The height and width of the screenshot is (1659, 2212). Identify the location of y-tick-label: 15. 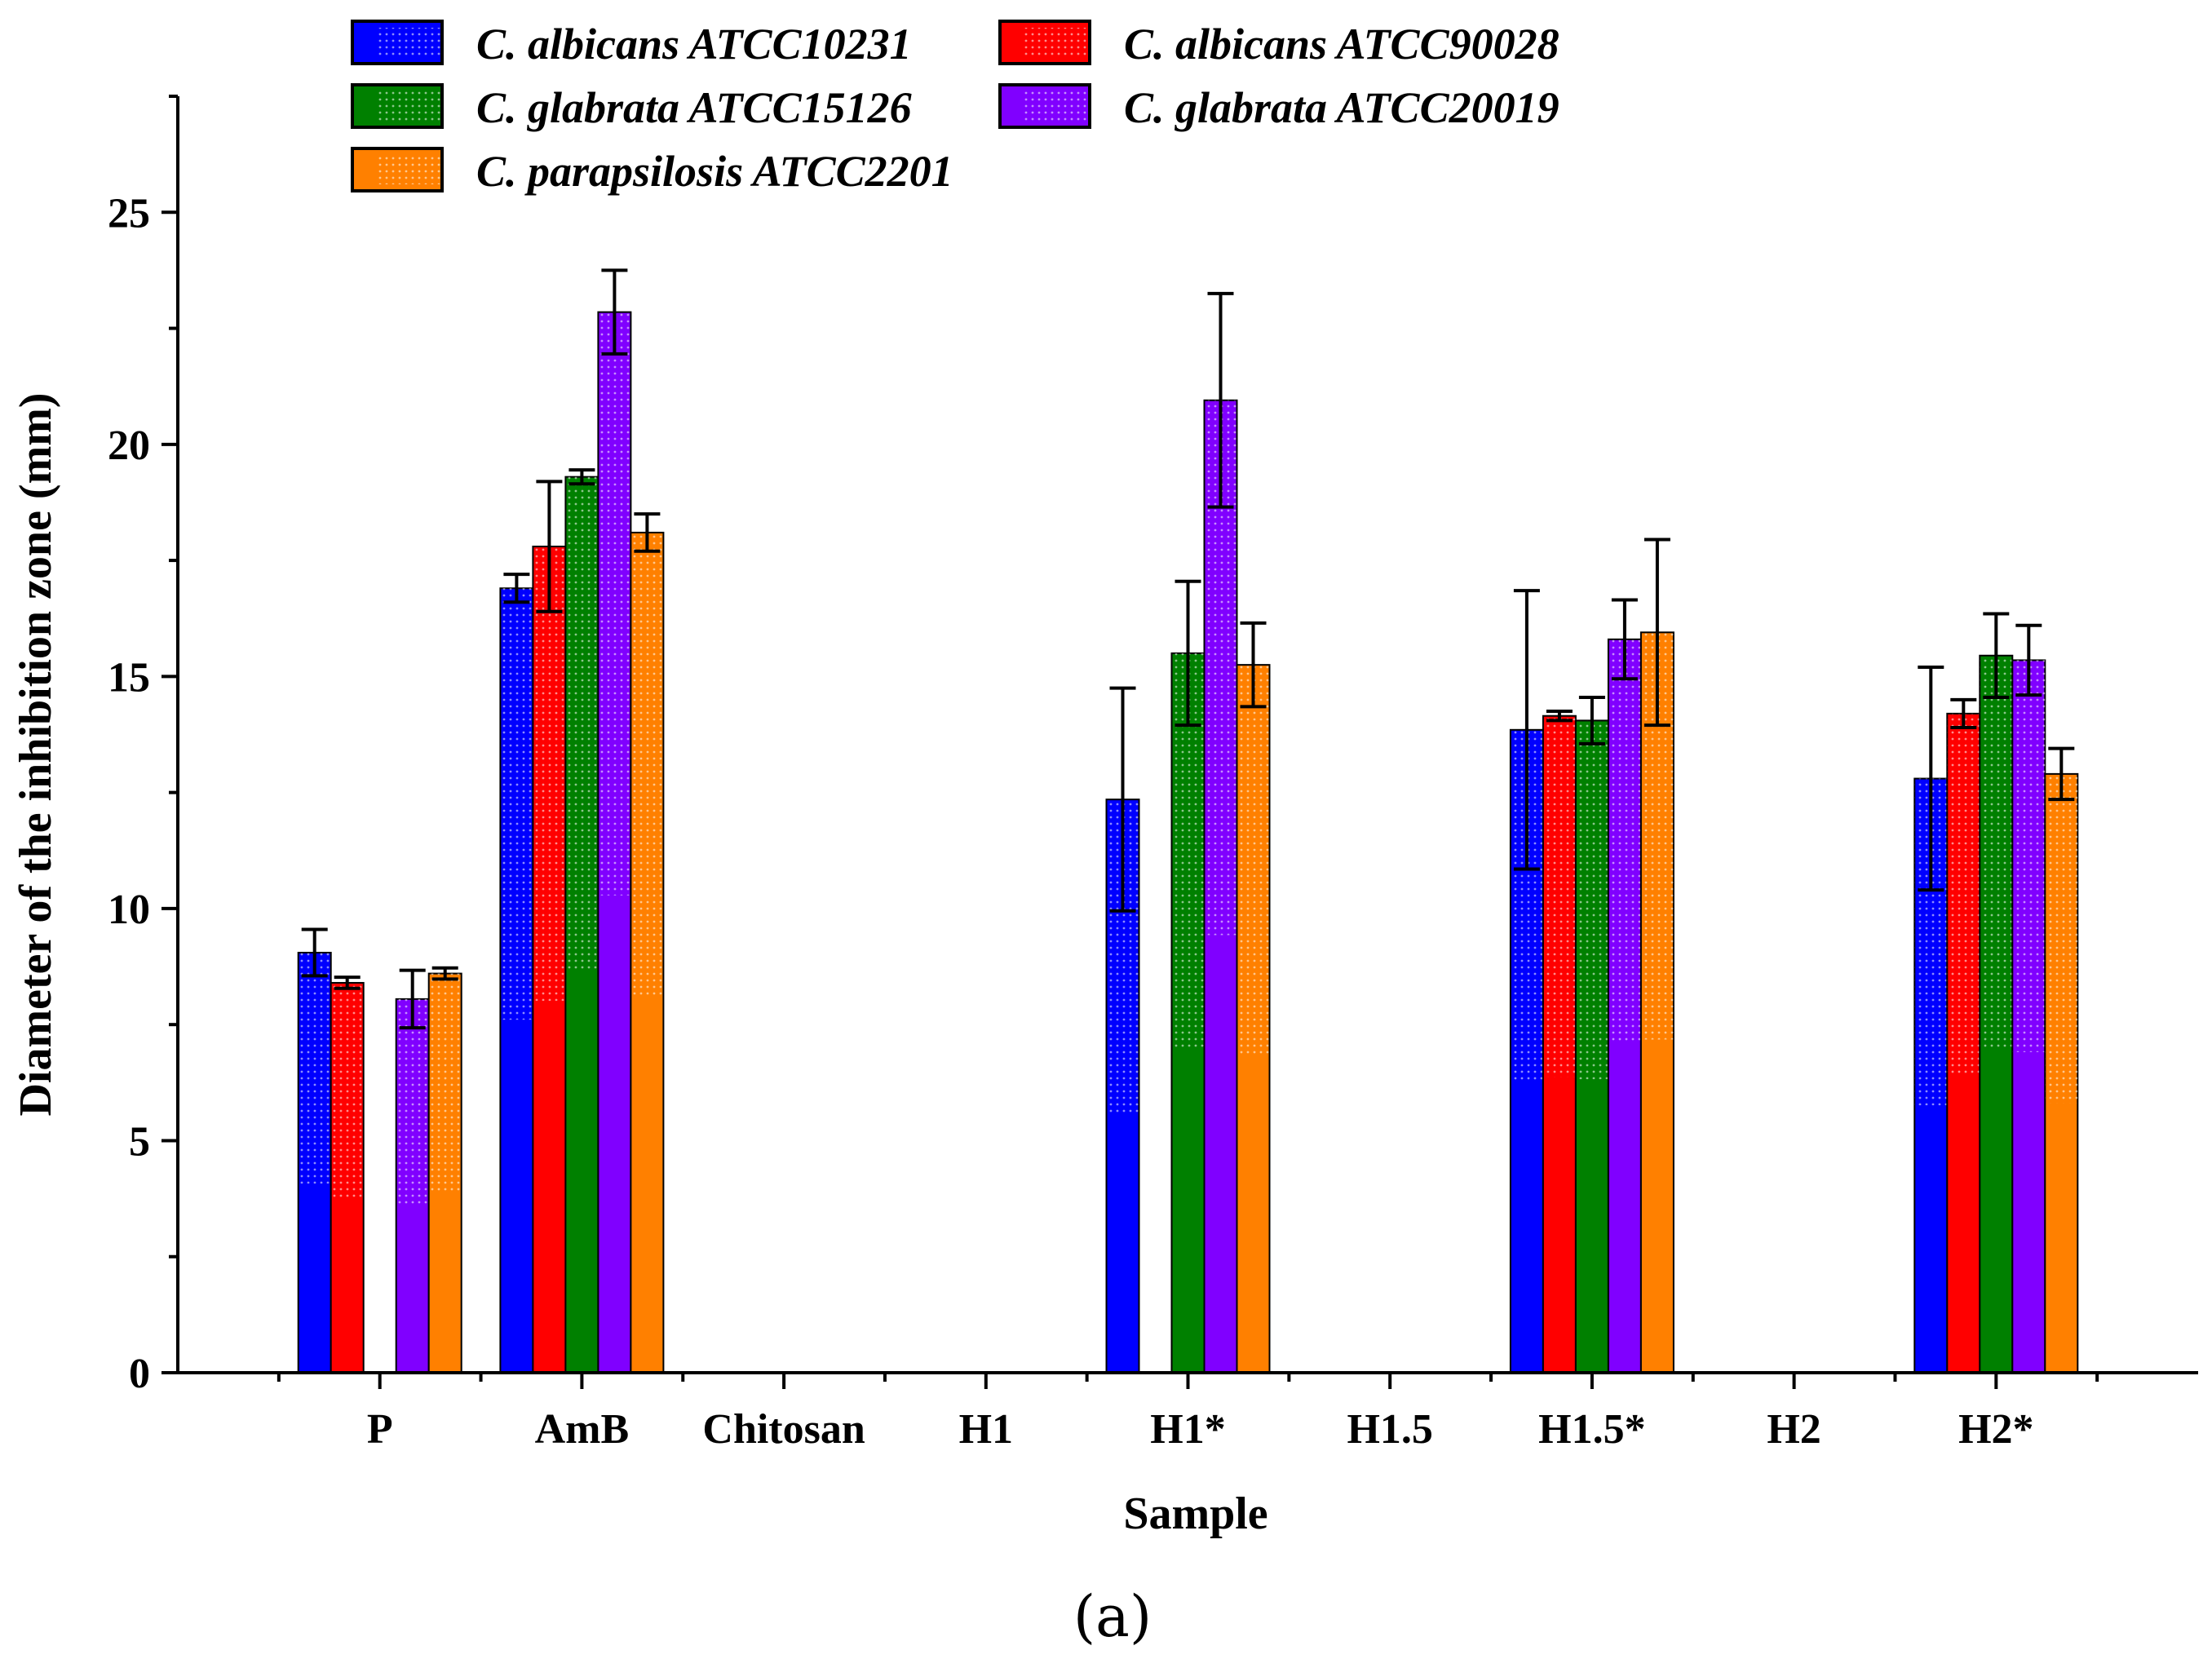
(129, 678).